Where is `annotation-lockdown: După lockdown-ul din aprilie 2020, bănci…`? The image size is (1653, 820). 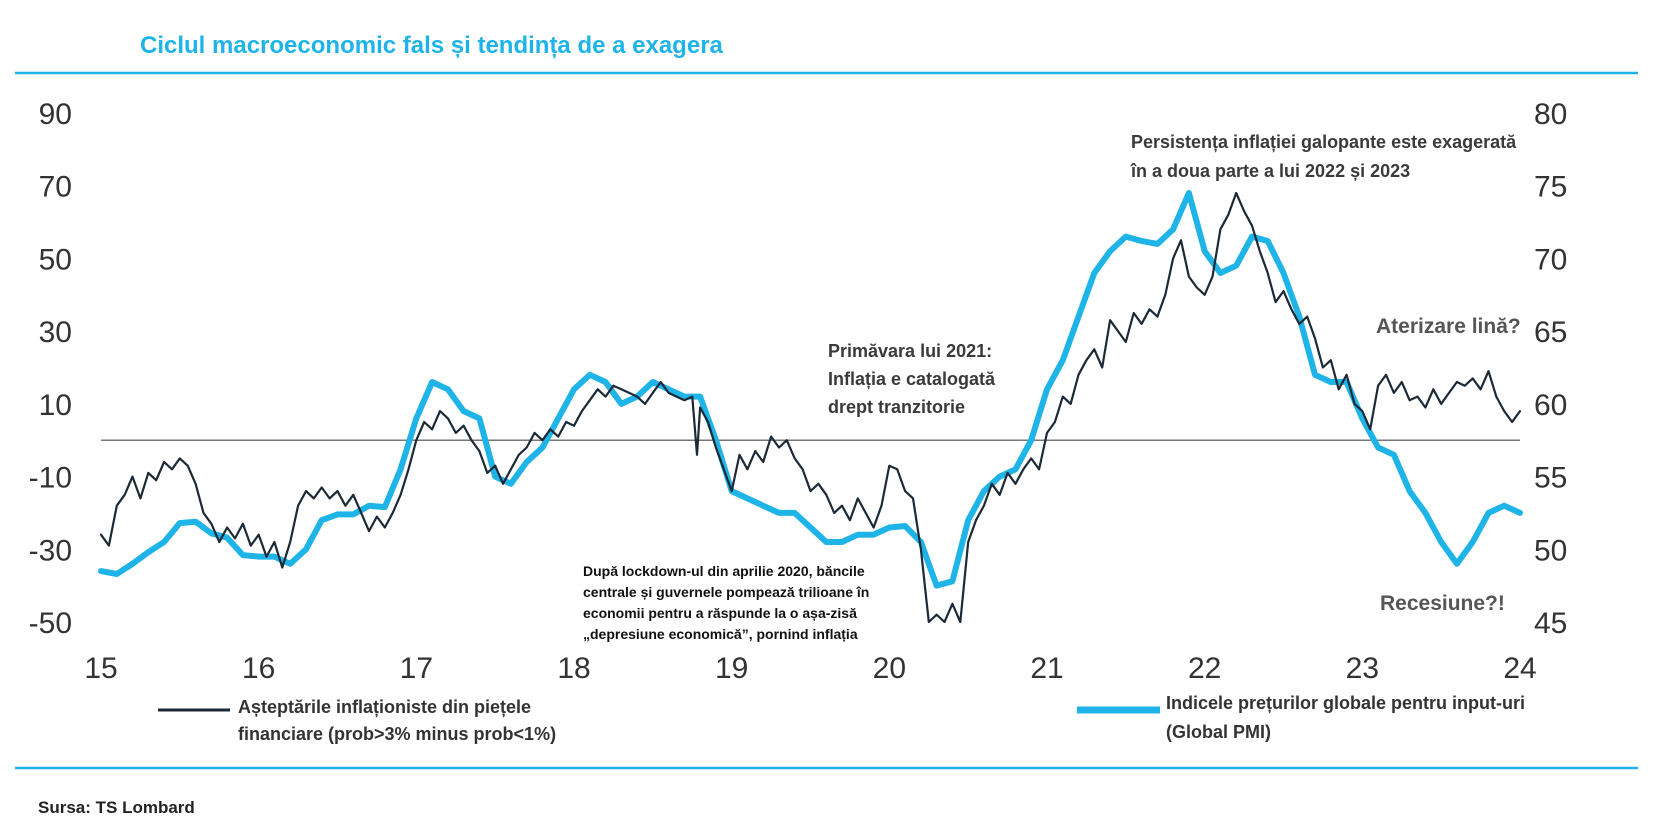 annotation-lockdown: După lockdown-ul din aprilie 2020, bănci… is located at coordinates (726, 602).